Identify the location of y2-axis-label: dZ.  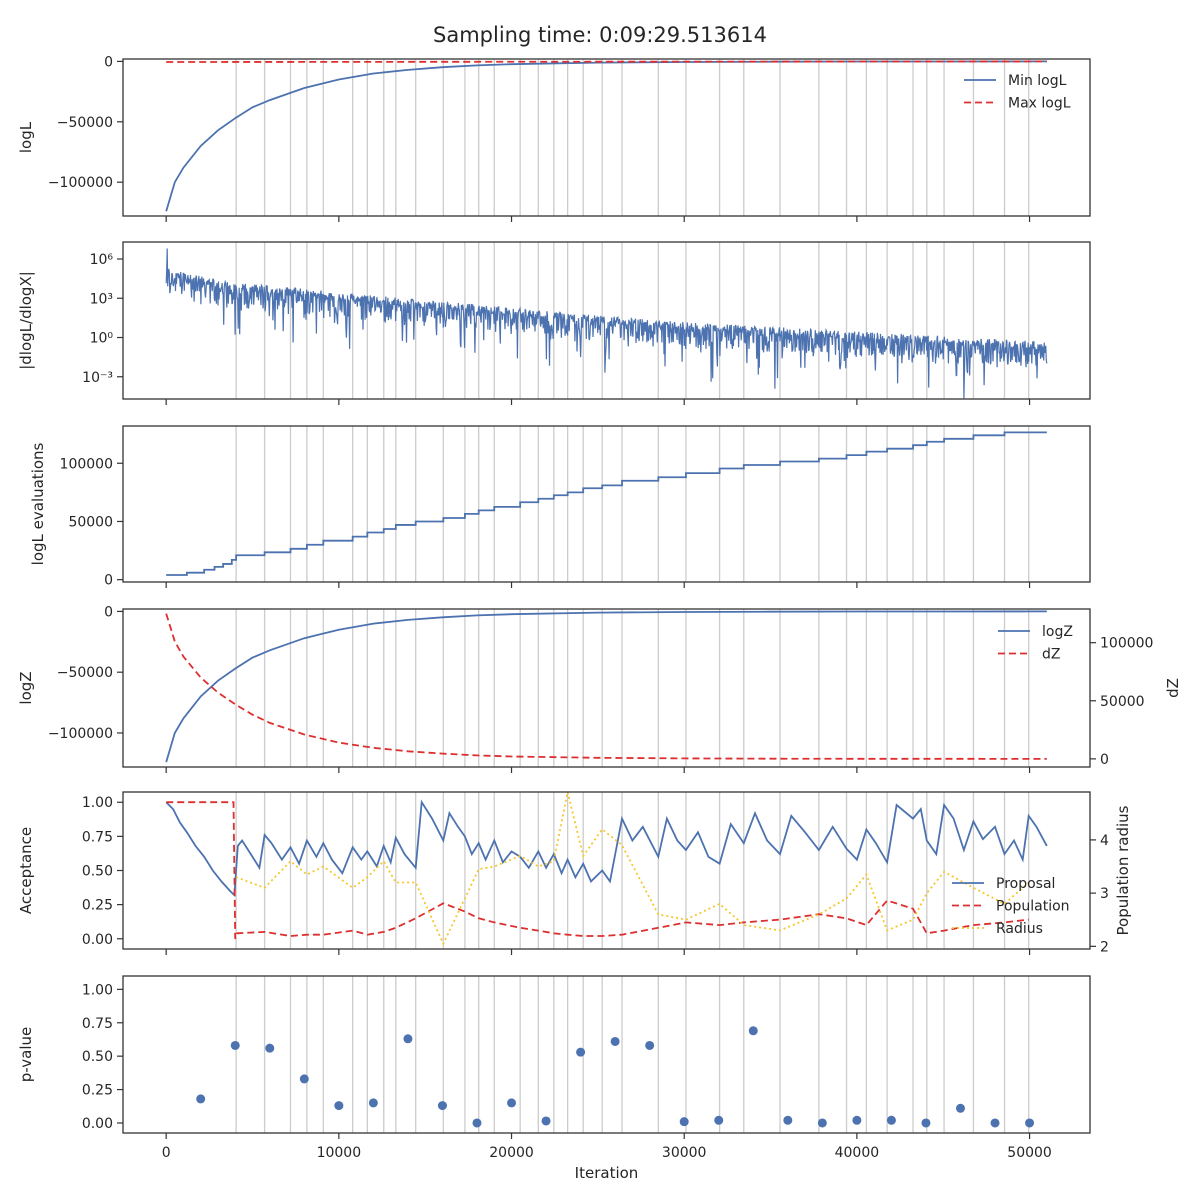
(1173, 688).